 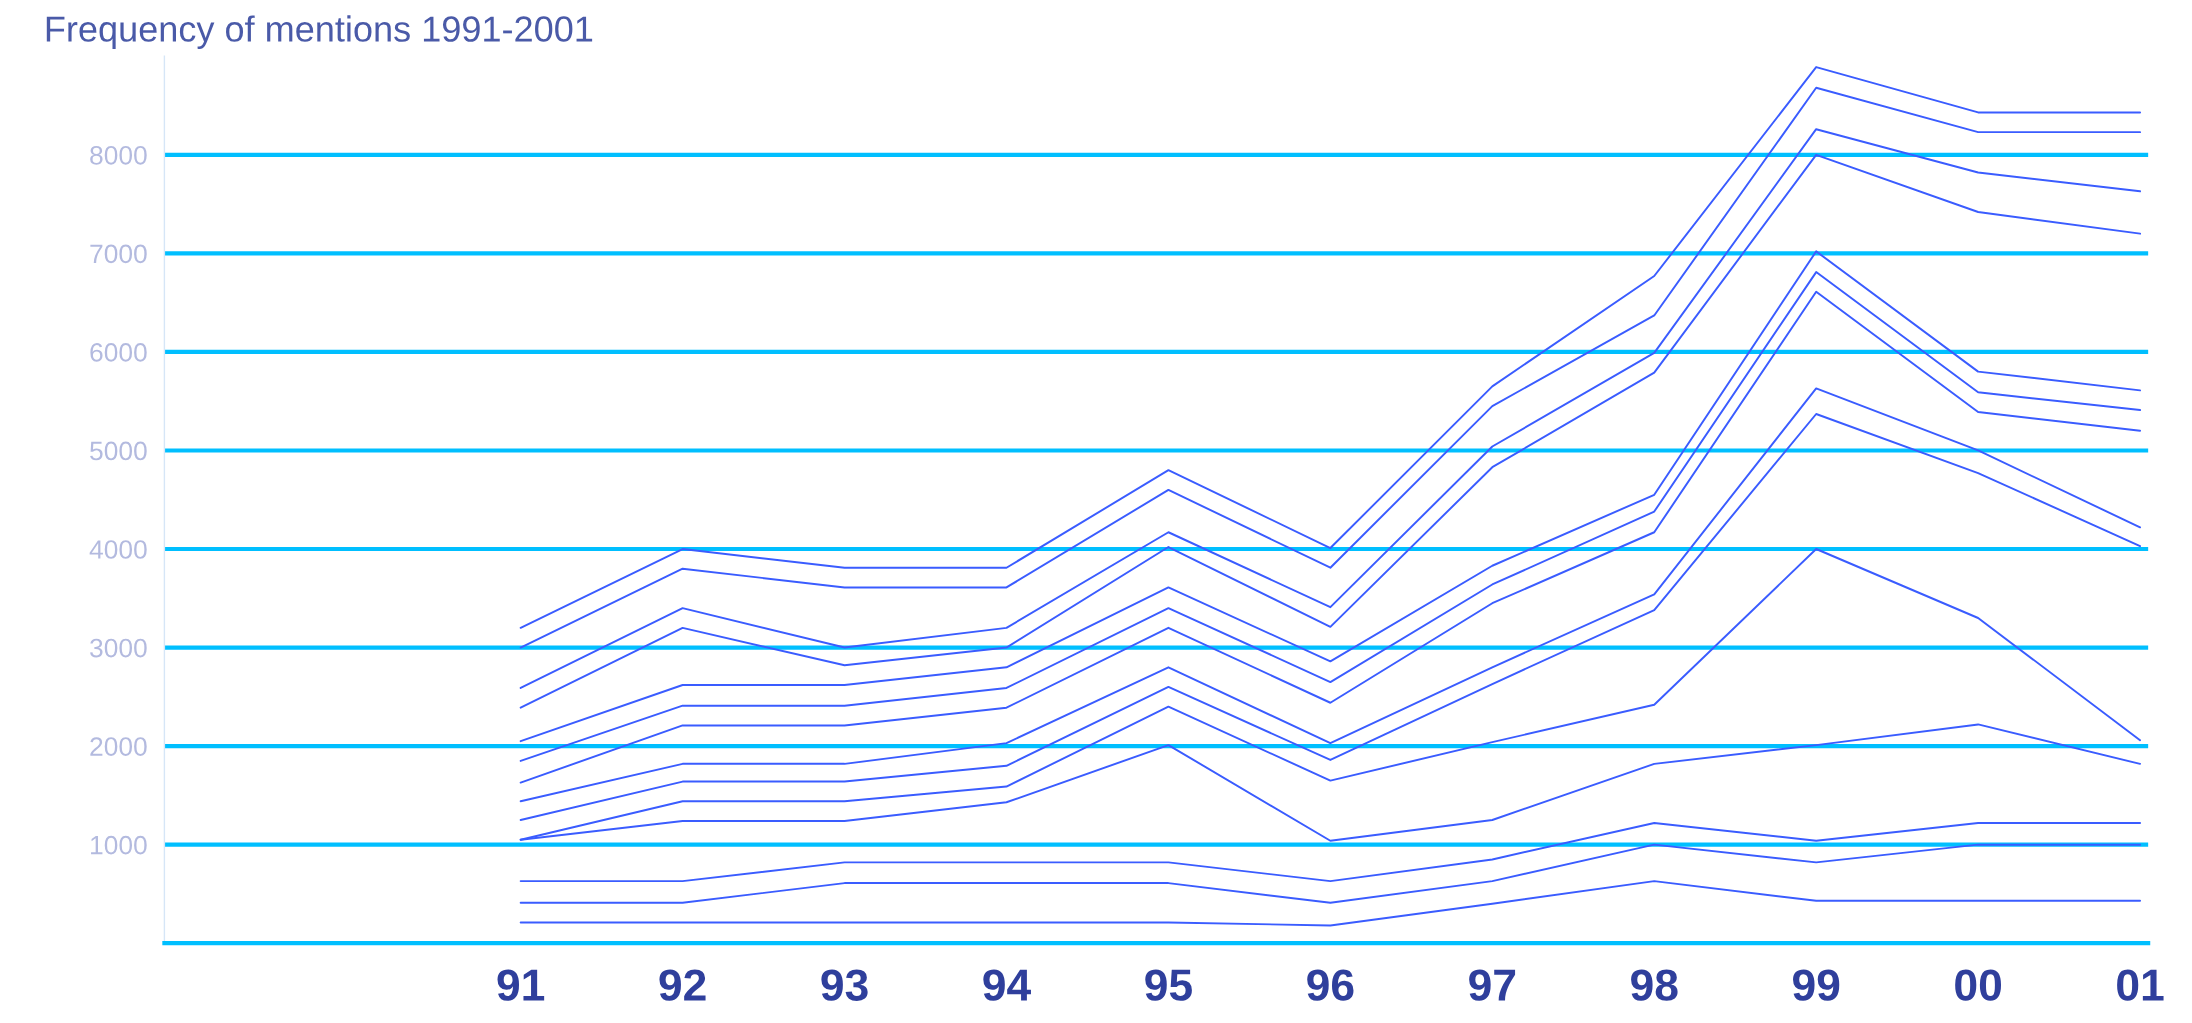 What do you see at coordinates (1978, 985) in the screenshot?
I see `x-tick-label: 00` at bounding box center [1978, 985].